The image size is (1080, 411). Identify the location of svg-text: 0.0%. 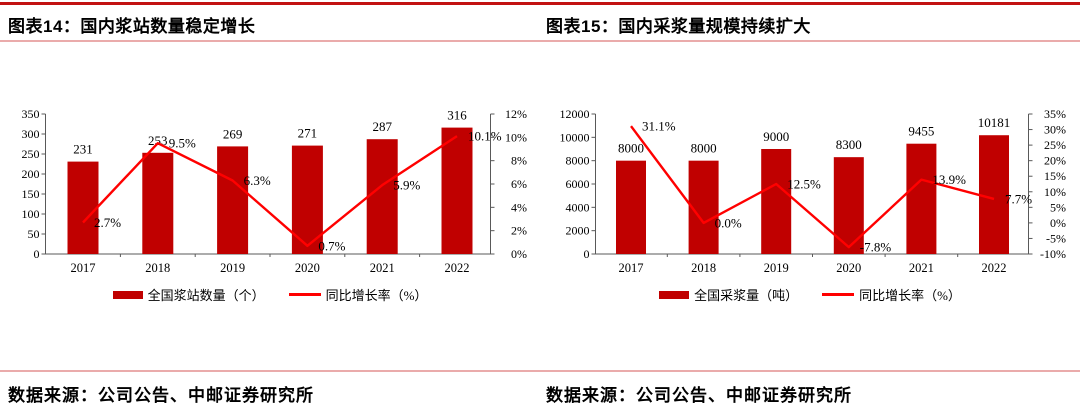
(728, 222).